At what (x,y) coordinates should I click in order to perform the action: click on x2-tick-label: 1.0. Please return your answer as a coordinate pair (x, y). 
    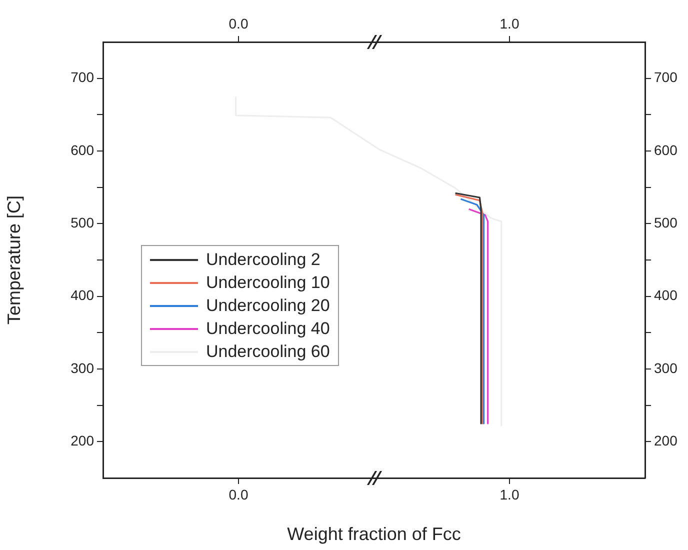
    Looking at the image, I should click on (510, 23).